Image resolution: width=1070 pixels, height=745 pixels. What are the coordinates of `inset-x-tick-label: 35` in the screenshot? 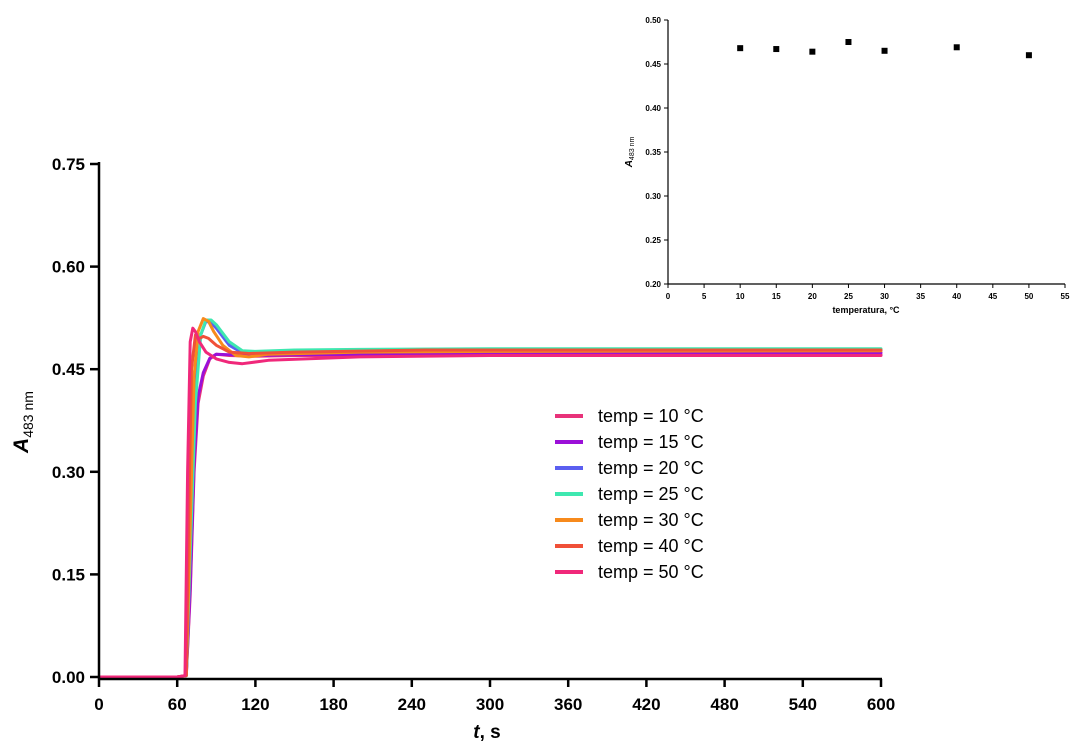 It's located at (920, 296).